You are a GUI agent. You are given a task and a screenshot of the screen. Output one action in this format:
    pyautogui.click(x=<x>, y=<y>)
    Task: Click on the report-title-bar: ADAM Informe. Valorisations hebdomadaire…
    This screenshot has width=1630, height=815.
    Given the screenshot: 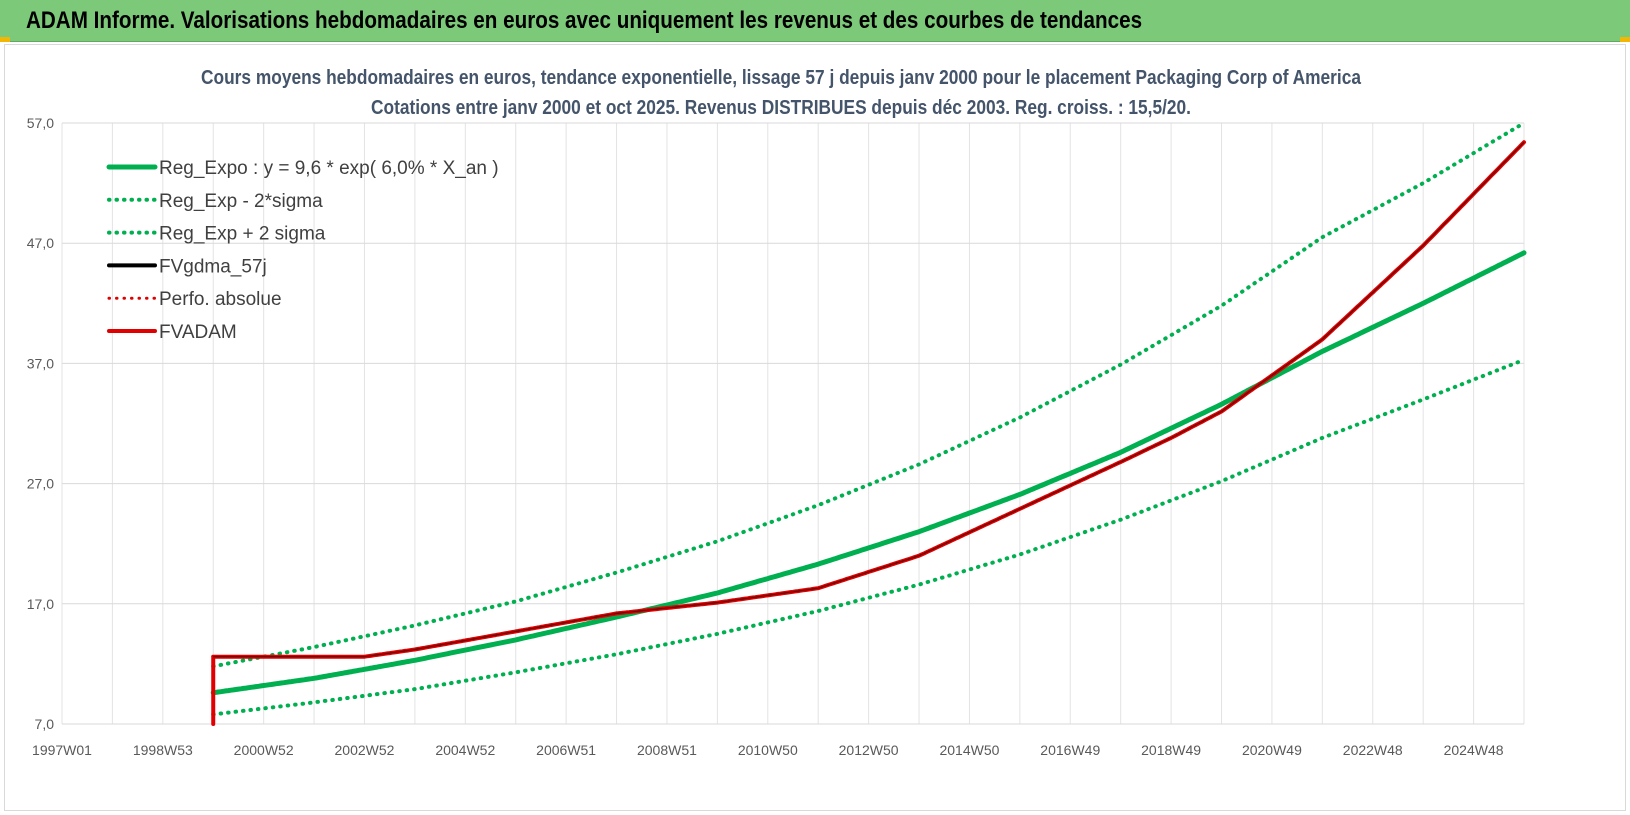 What is the action you would take?
    pyautogui.click(x=815, y=21)
    